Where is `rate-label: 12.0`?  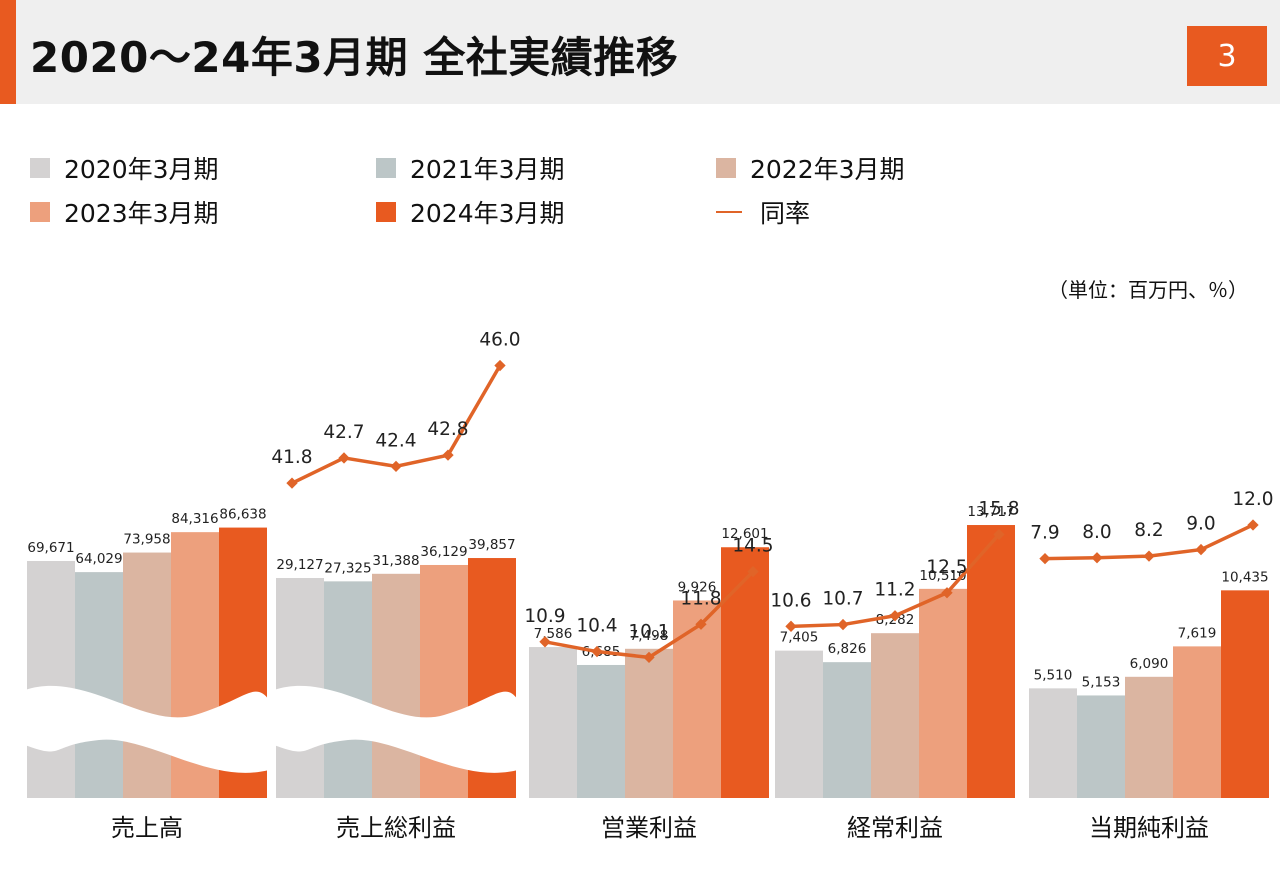
rate-label: 12.0 is located at coordinates (1252, 499).